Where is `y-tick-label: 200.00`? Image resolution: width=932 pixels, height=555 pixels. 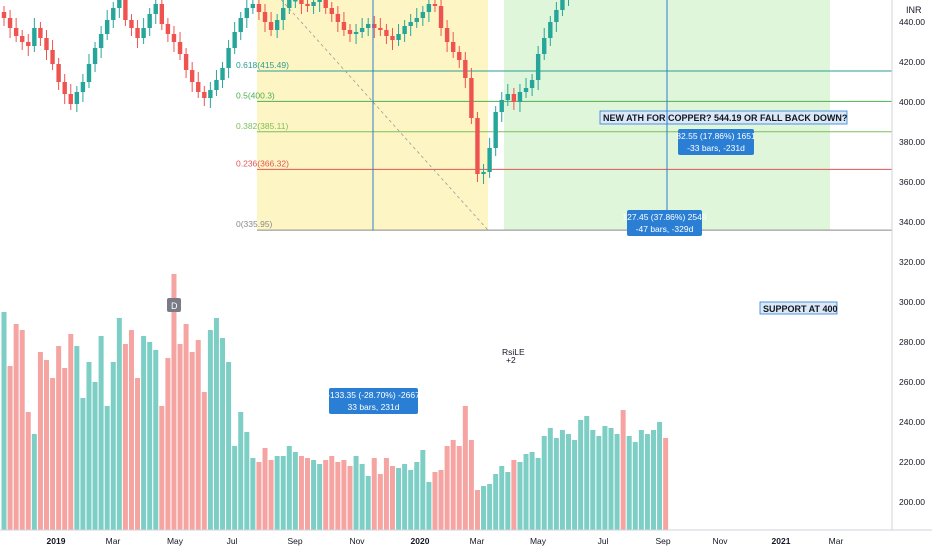 y-tick-label: 200.00 is located at coordinates (912, 502).